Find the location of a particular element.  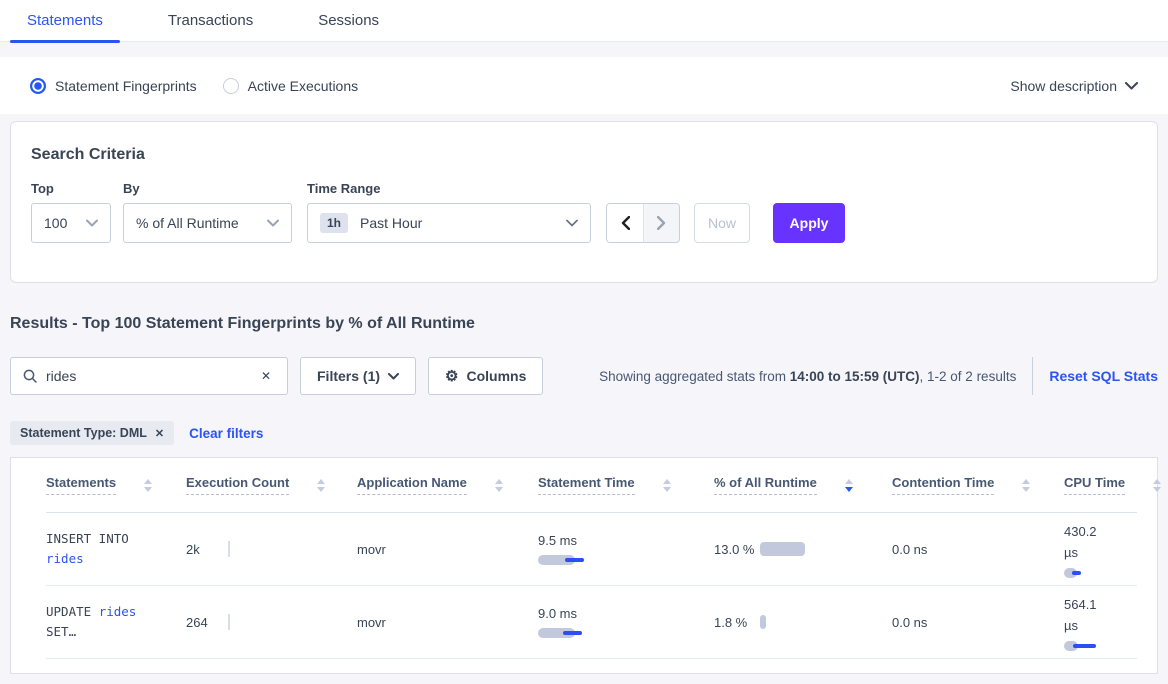

statement-time-bar is located at coordinates (568, 560).